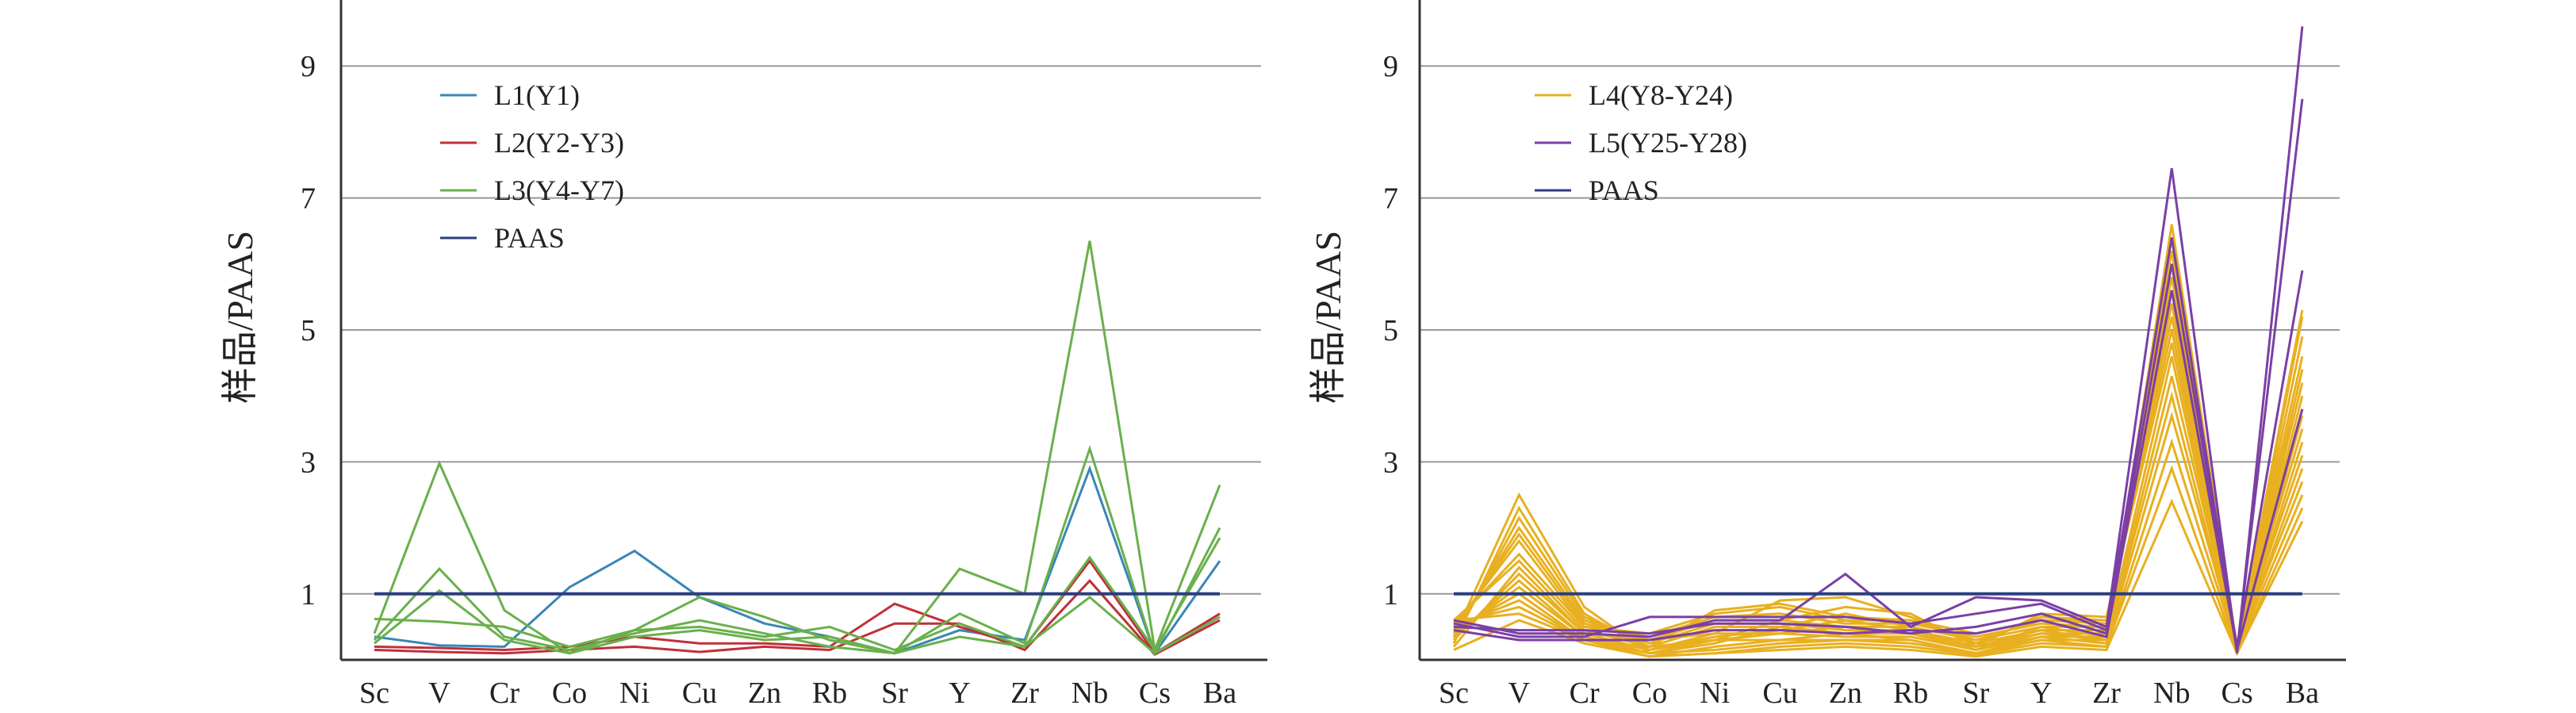 The height and width of the screenshot is (713, 2576). Describe the element at coordinates (1661, 95) in the screenshot. I see `legend-label: L4(Y8-Y24)` at that location.